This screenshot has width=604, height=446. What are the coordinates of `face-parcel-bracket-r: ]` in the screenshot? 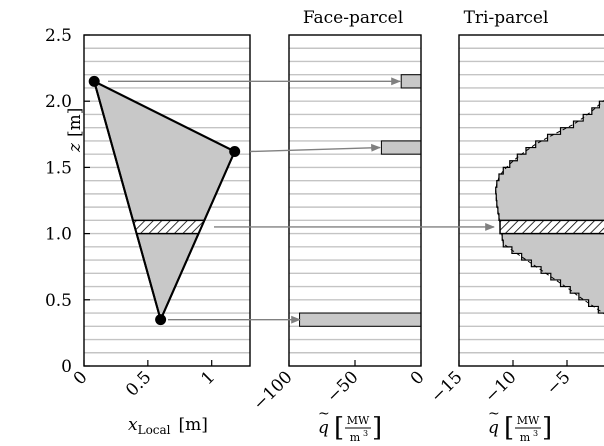 It's located at (377, 428).